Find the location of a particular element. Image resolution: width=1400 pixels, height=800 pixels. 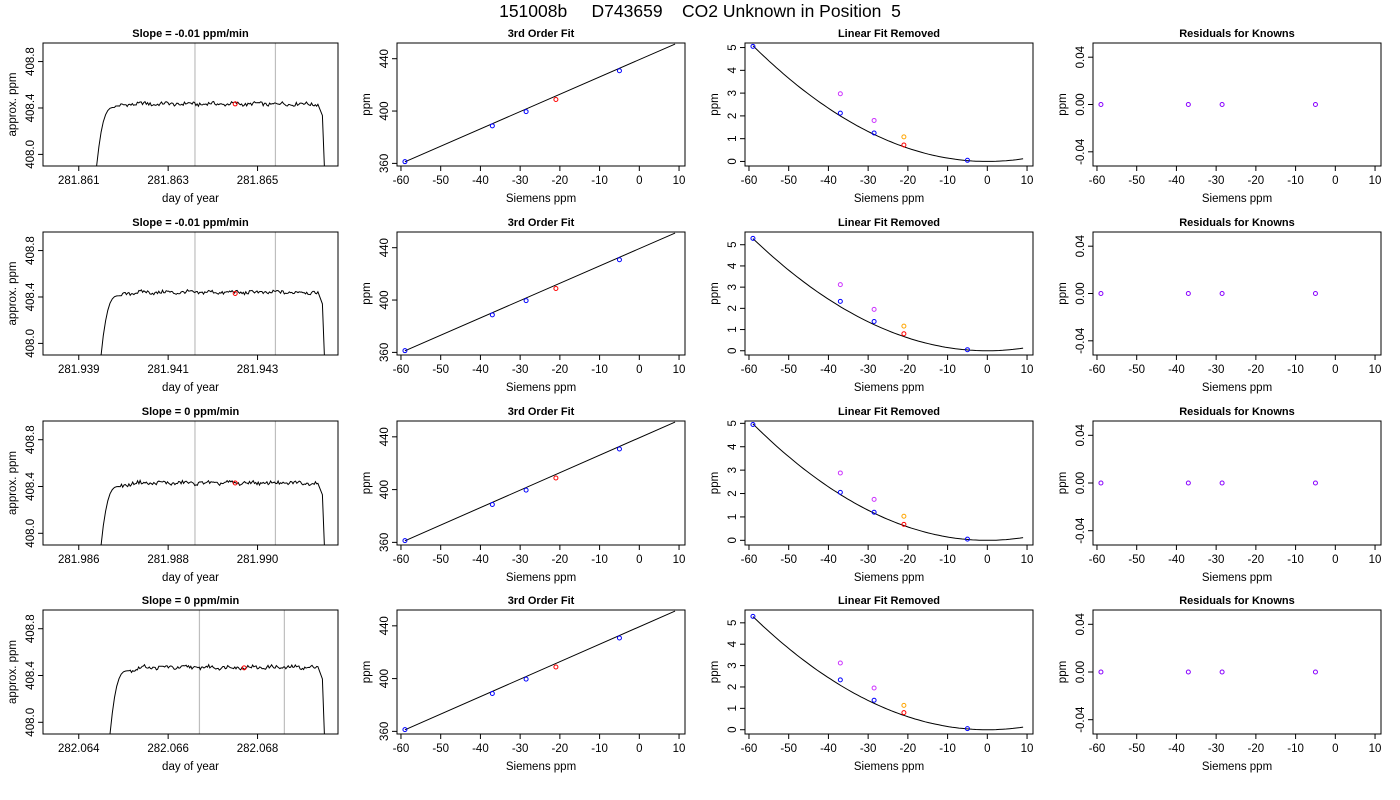

x-tick-label: 282.064 is located at coordinates (79, 749).